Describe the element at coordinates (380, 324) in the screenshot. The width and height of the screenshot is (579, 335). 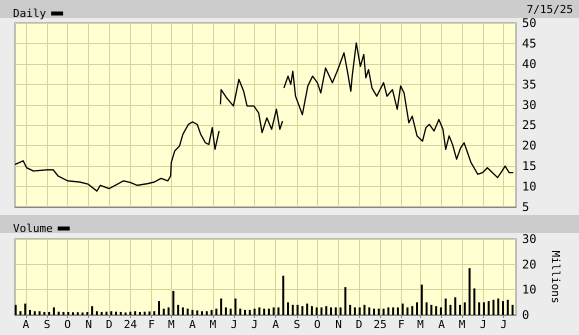
I see `x-tick-label: 25` at that location.